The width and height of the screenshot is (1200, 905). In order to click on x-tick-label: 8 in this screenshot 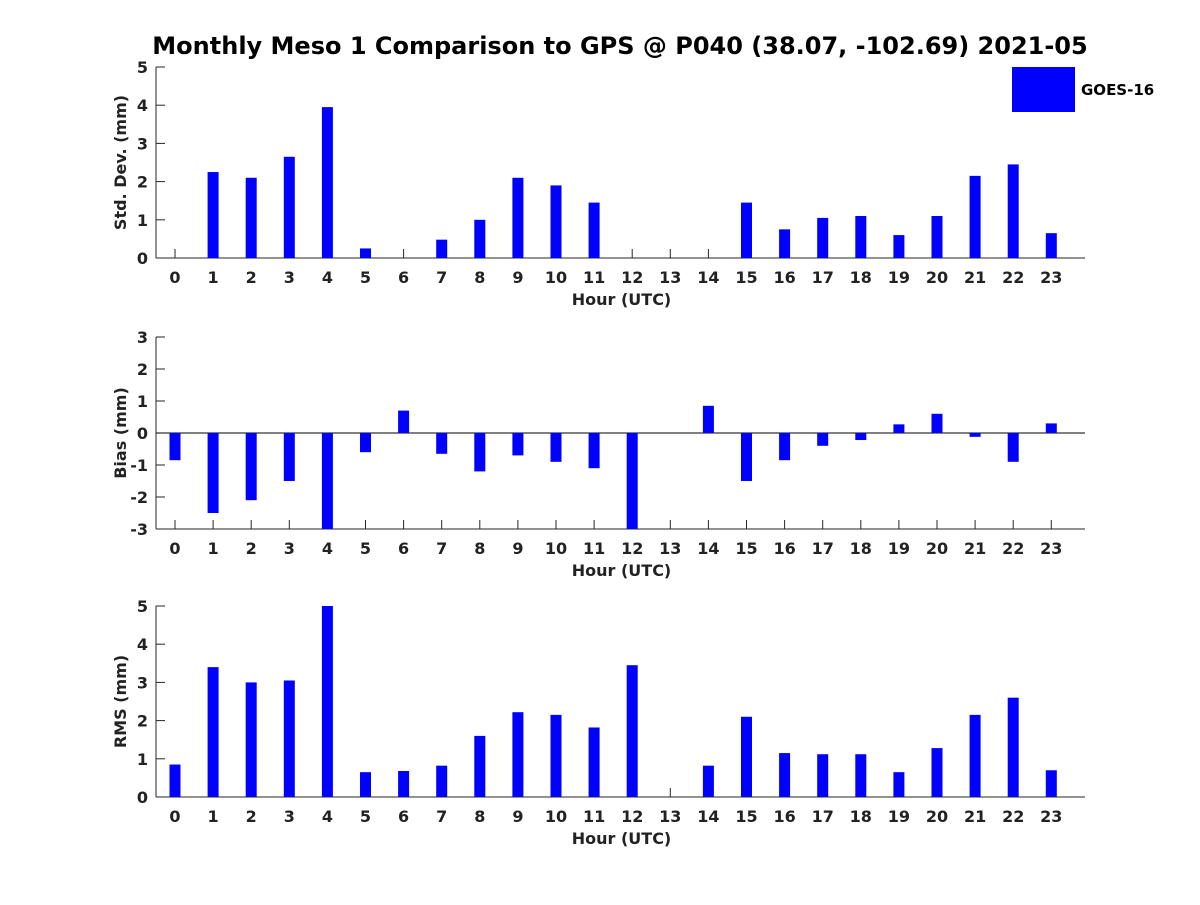, I will do `click(479, 816)`.